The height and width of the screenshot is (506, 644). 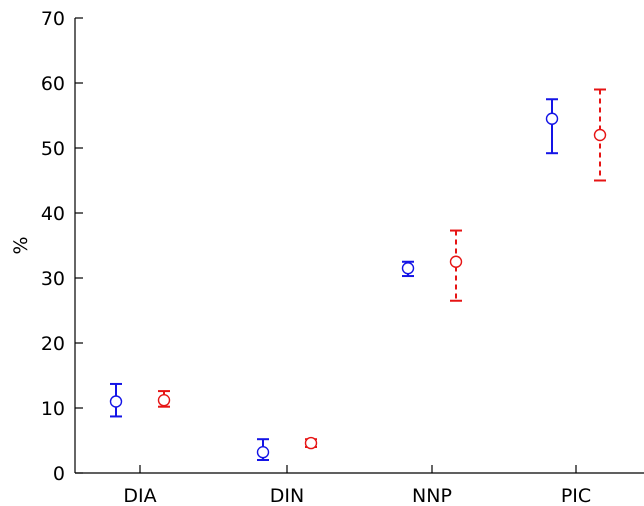 What do you see at coordinates (53, 279) in the screenshot?
I see `y-tick-label: 30` at bounding box center [53, 279].